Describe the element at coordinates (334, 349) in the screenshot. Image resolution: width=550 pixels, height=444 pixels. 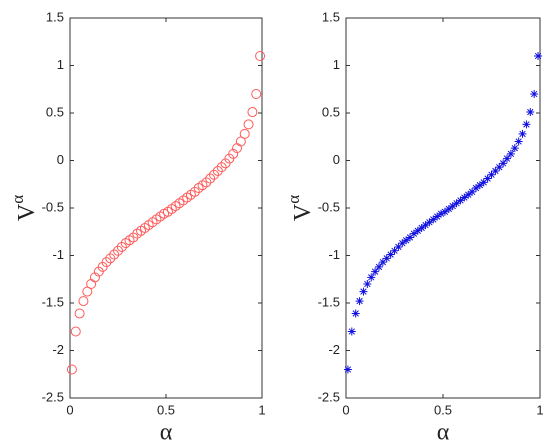
I see `y-tick-label: -2` at that location.